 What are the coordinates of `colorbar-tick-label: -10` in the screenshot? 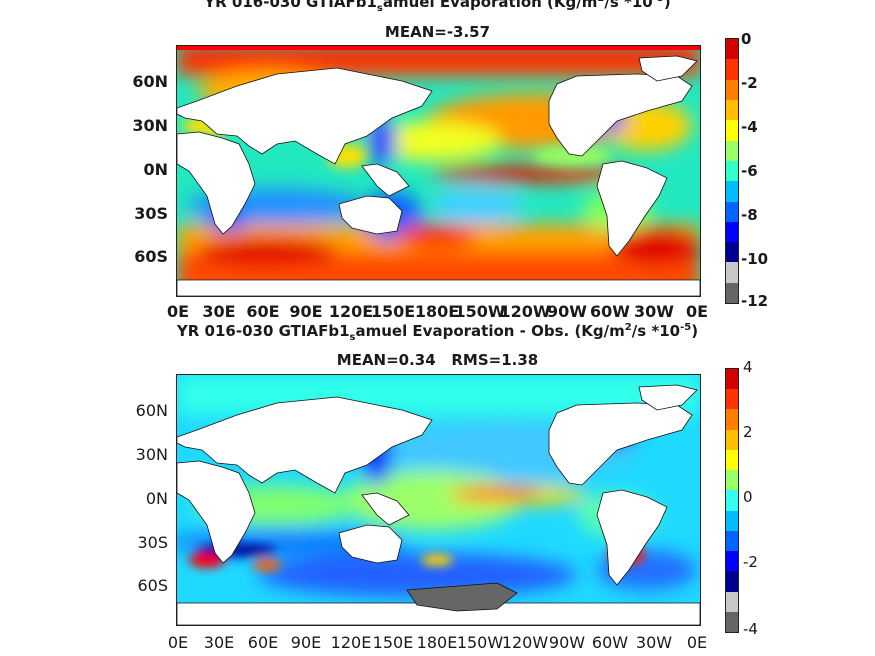 It's located at (755, 259).